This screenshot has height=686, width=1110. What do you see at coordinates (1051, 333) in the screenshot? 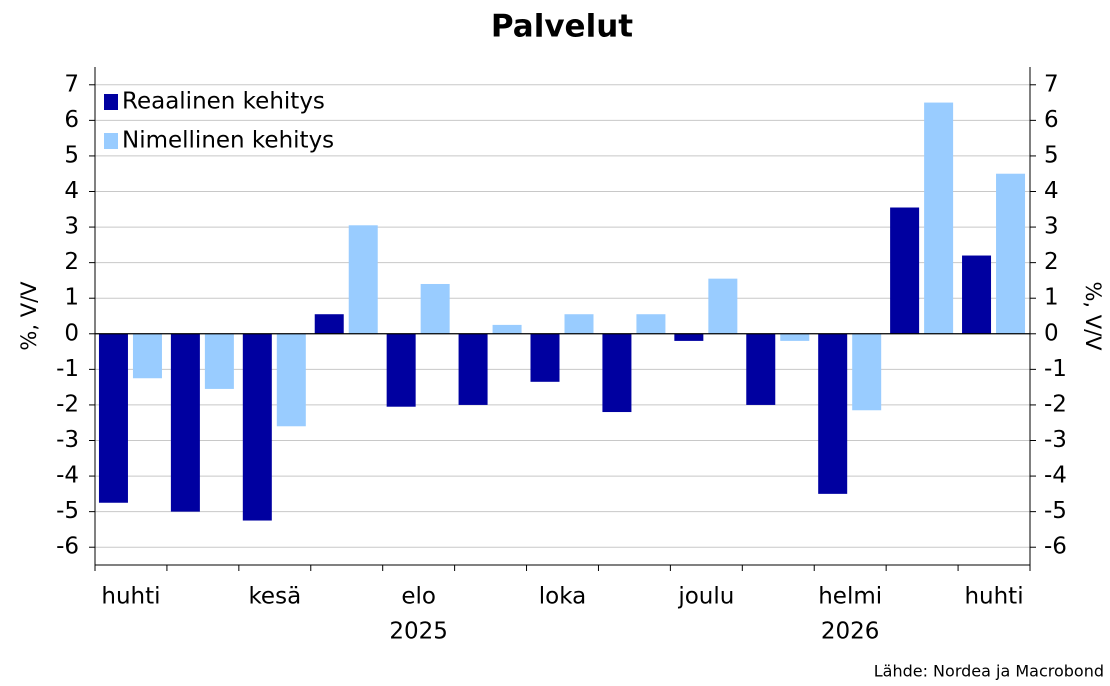
I see `y2-tick-label: 0` at bounding box center [1051, 333].